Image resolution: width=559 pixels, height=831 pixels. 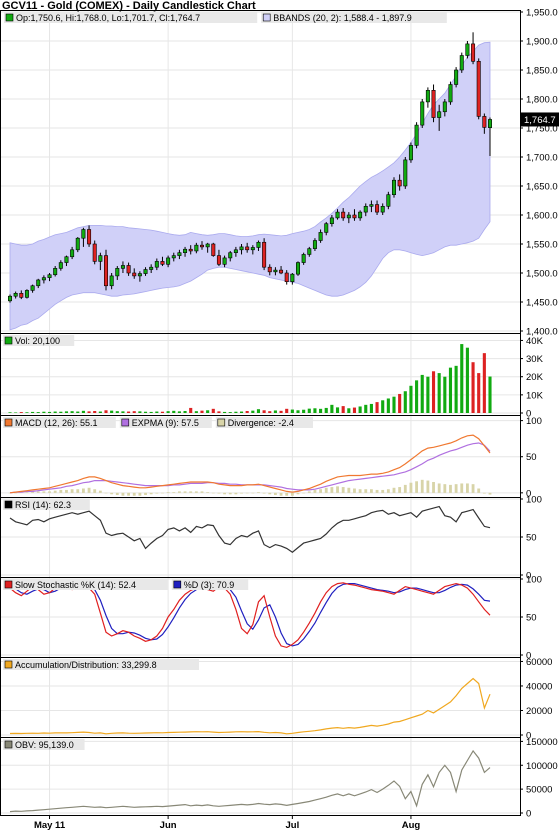 I want to click on y-tick-label: 10K, so click(x=535, y=395).